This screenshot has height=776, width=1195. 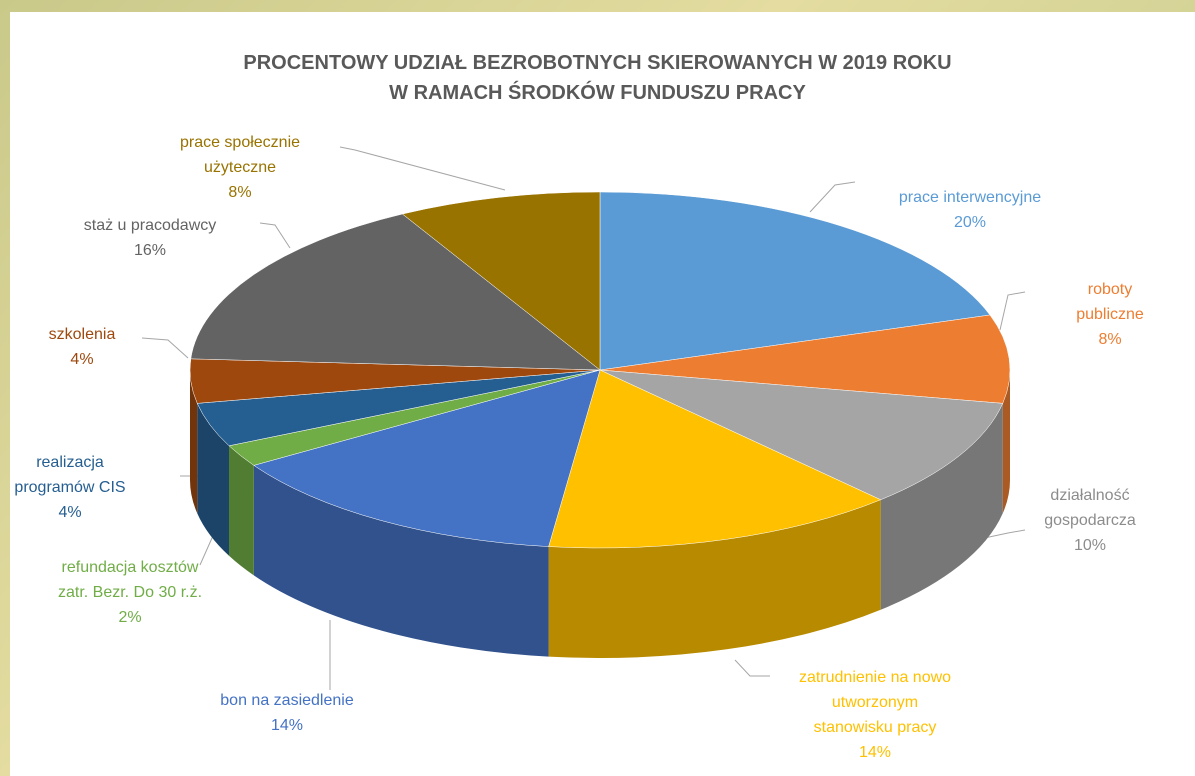 What do you see at coordinates (130, 617) in the screenshot?
I see `slice-value: 2%` at bounding box center [130, 617].